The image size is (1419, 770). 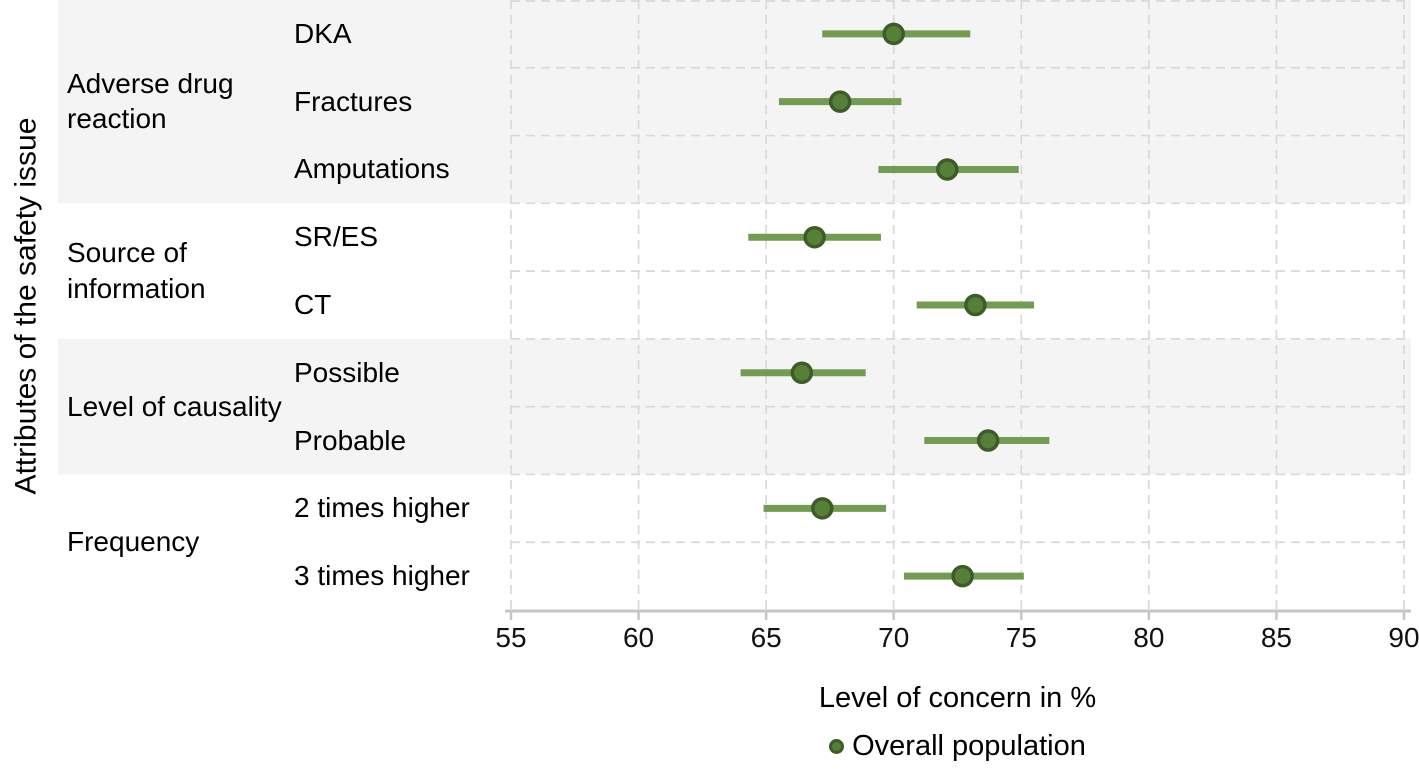 What do you see at coordinates (350, 440) in the screenshot?
I see `item-label: Probable` at bounding box center [350, 440].